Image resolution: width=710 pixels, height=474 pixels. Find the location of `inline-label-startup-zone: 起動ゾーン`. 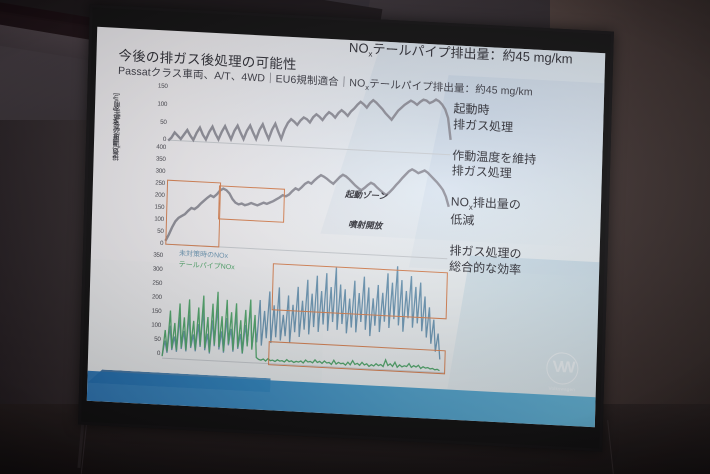

inline-label-startup-zone: 起動ゾーン is located at coordinates (366, 195).